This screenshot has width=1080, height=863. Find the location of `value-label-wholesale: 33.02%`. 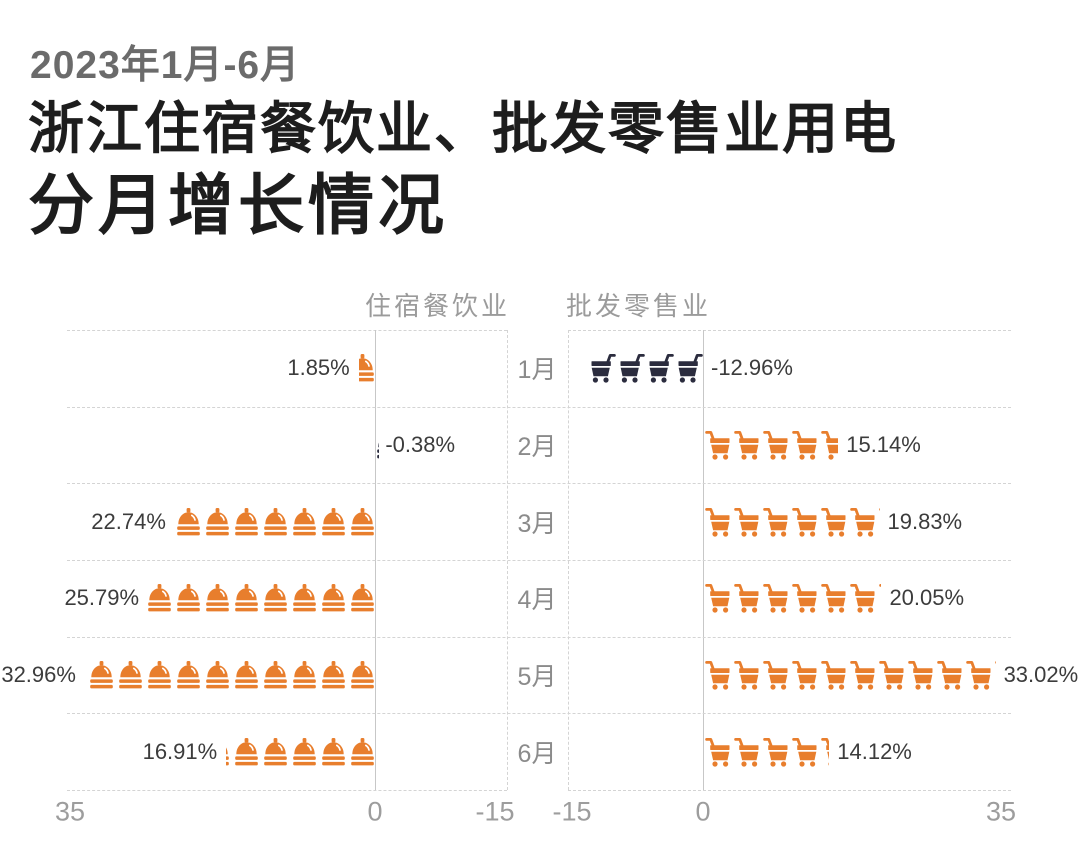

value-label-wholesale: 33.02% is located at coordinates (1041, 674).